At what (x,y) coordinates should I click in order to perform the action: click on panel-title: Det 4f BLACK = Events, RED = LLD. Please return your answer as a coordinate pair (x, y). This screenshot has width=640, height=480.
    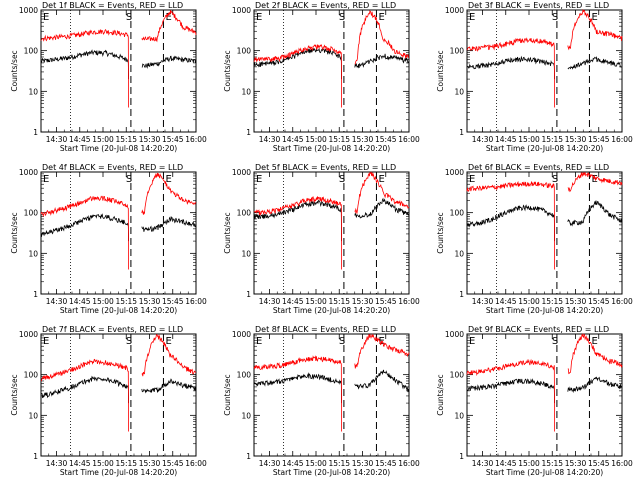
    Looking at the image, I should click on (112, 167).